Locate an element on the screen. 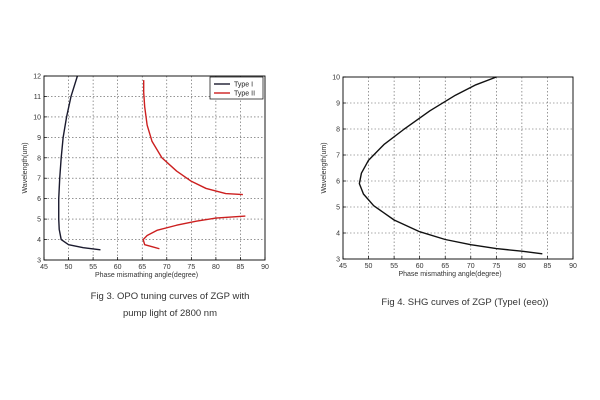  fig3-y-tick-label: 5 is located at coordinates (39, 220).